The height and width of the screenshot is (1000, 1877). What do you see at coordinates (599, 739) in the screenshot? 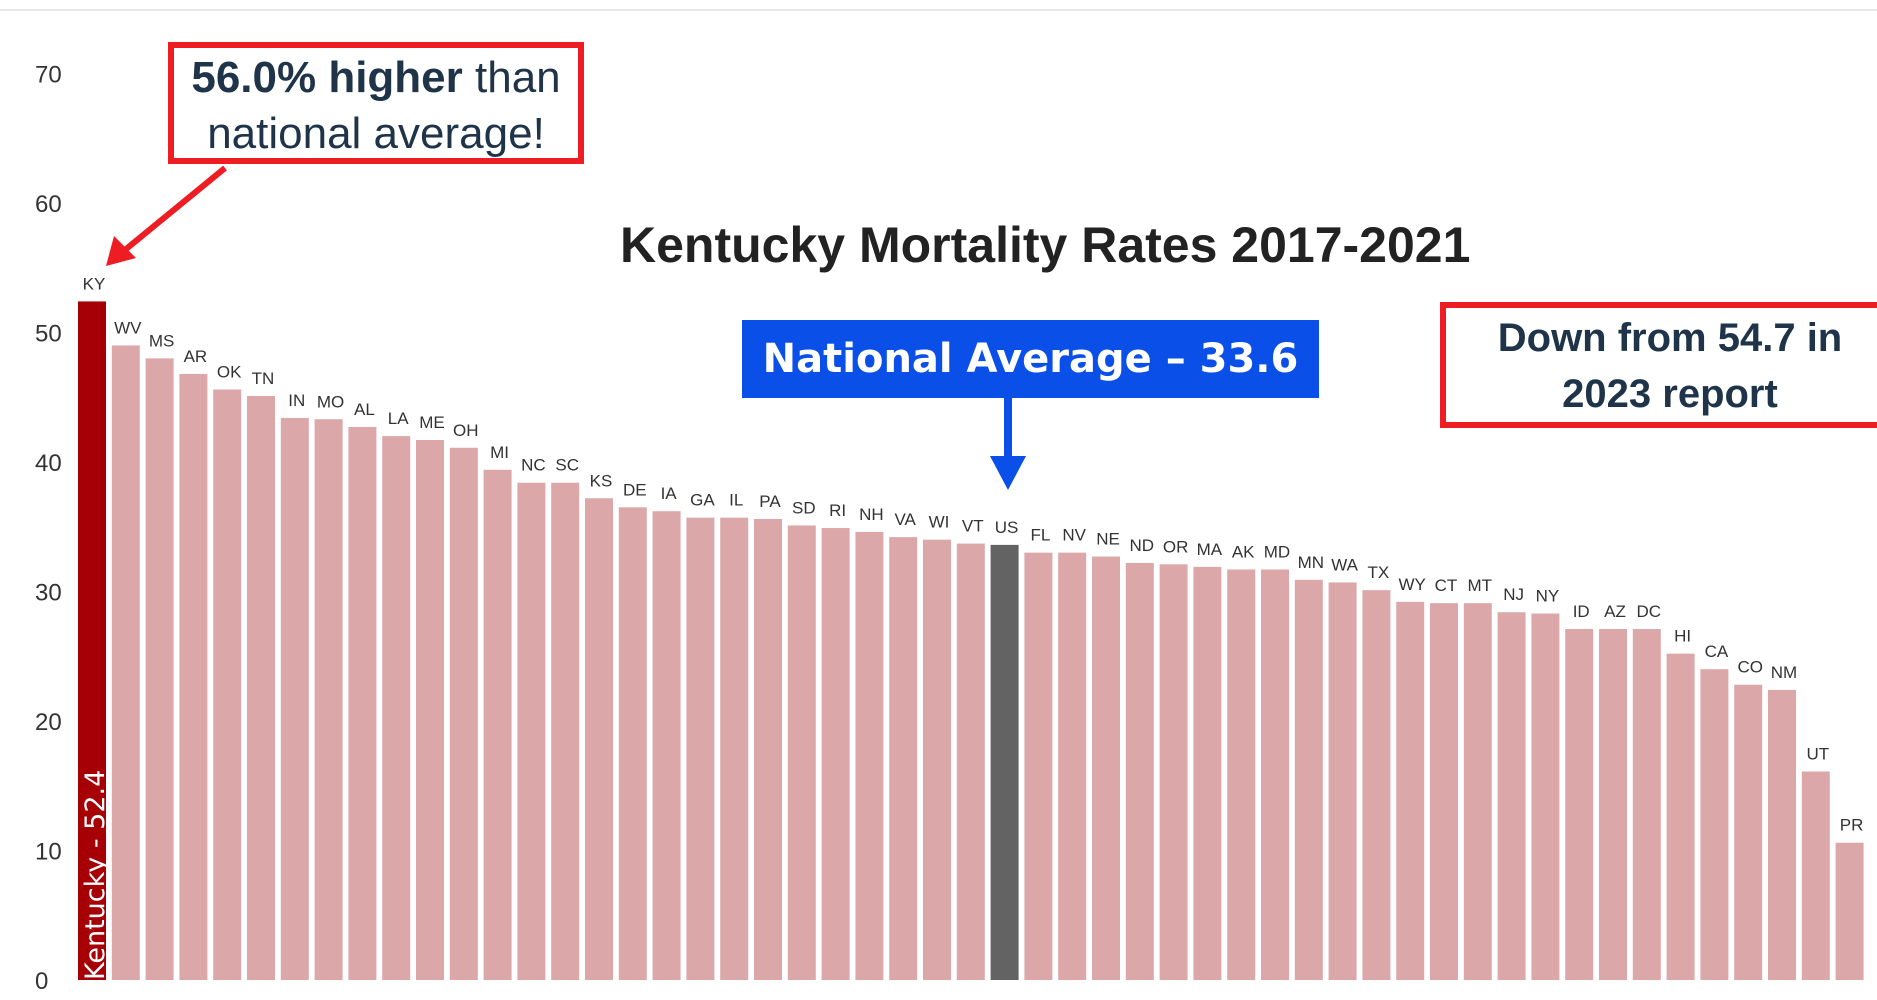
I see `bar-ks` at bounding box center [599, 739].